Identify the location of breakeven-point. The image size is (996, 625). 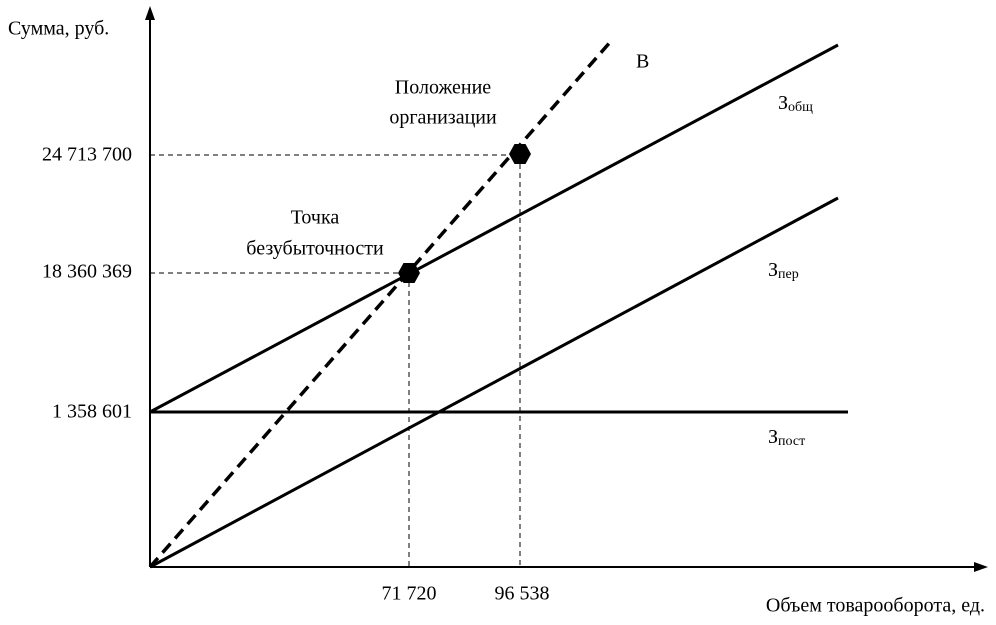
(409, 273).